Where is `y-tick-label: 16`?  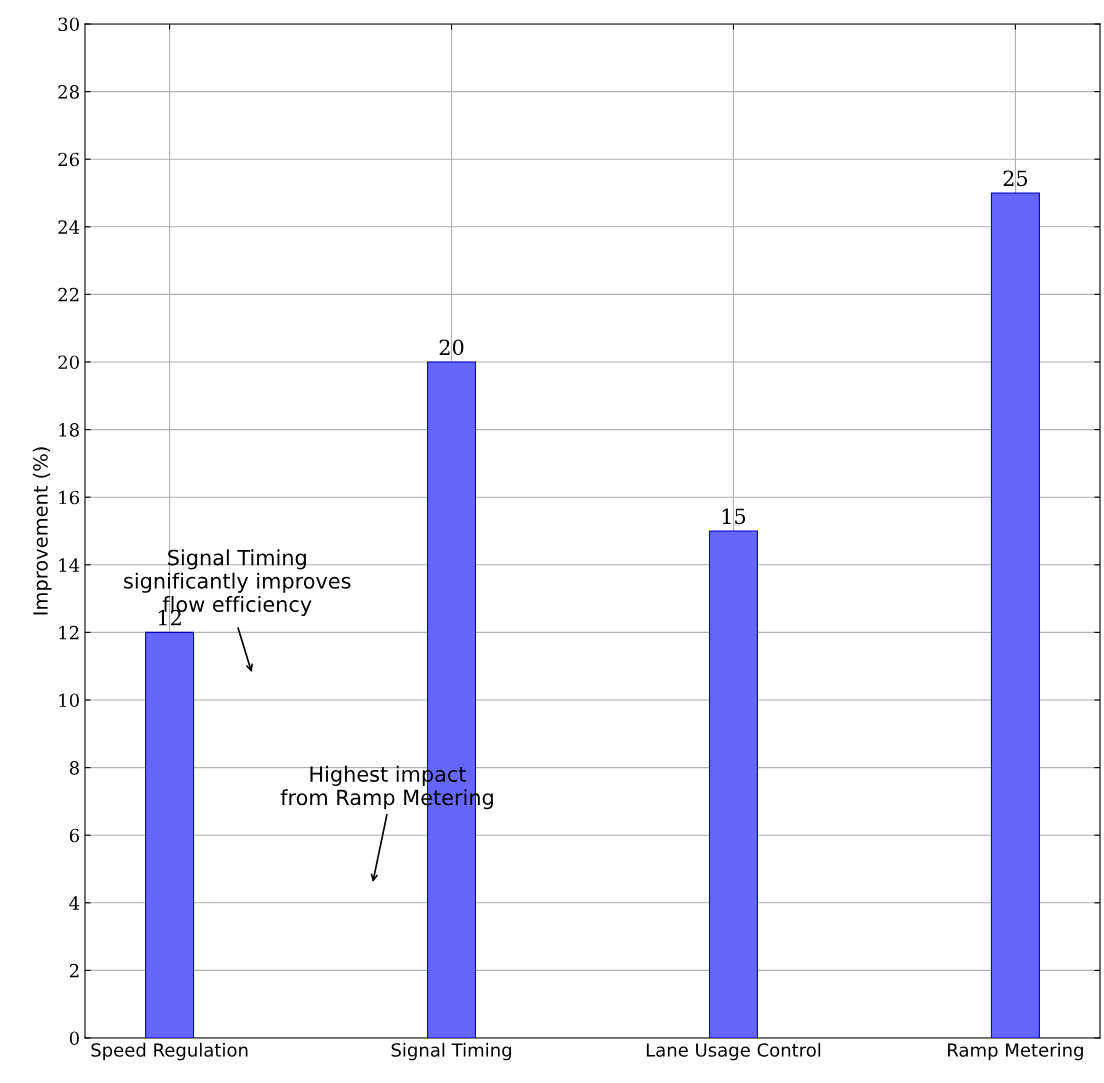 y-tick-label: 16 is located at coordinates (69, 497).